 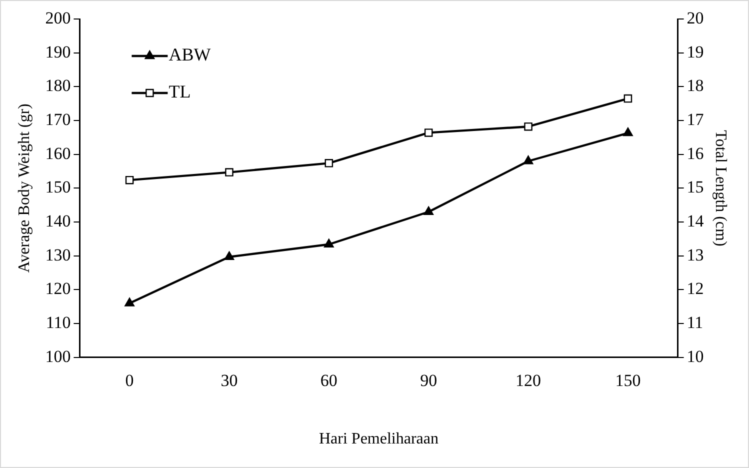 I want to click on y-tick-label: 110, so click(x=58, y=322).